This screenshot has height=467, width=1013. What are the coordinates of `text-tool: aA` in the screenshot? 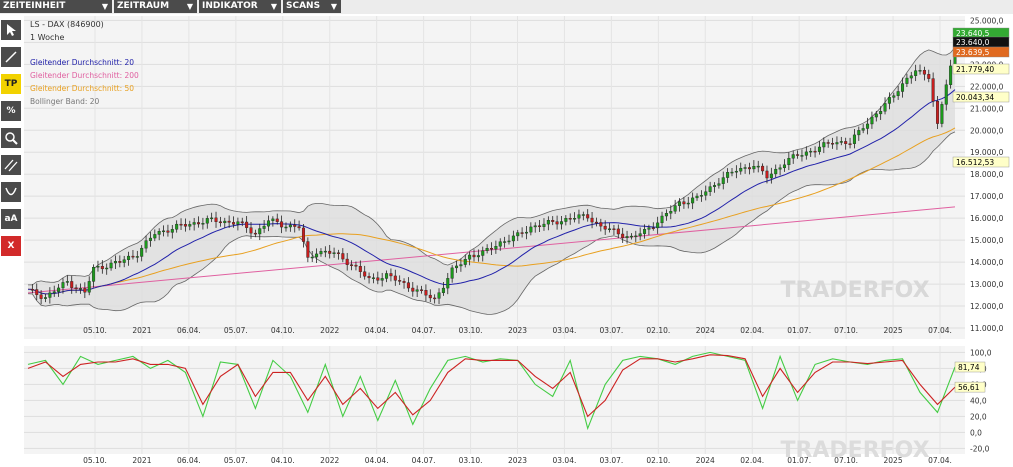 It's located at (11, 219).